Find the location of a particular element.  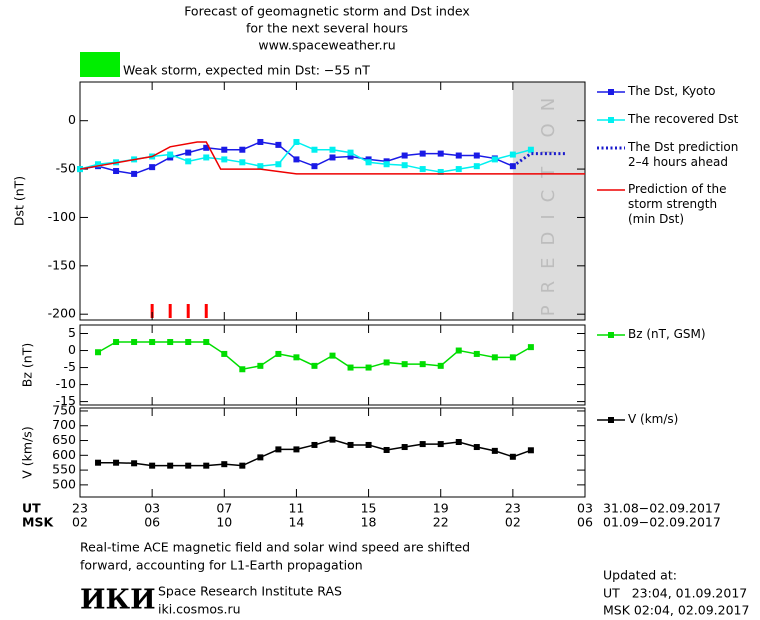

x-tick-label-msk: 14 is located at coordinates (296, 522).